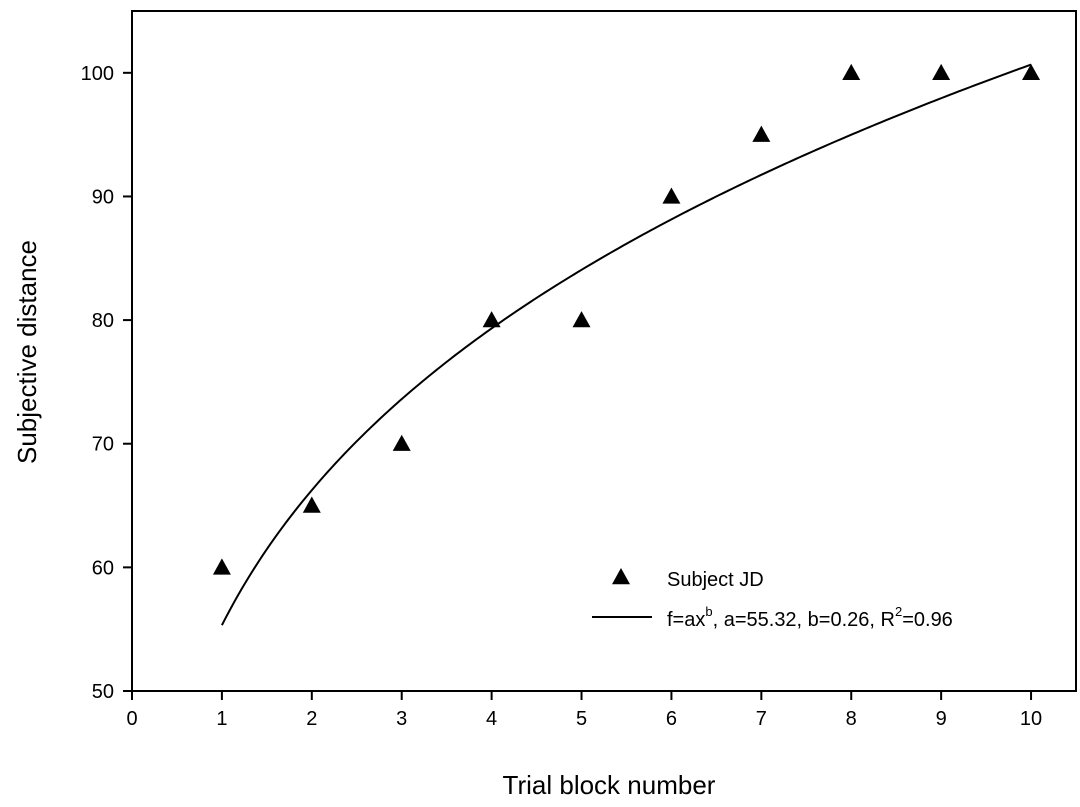 The image size is (1080, 807). What do you see at coordinates (609, 785) in the screenshot?
I see `x-axis-title: Trial block number` at bounding box center [609, 785].